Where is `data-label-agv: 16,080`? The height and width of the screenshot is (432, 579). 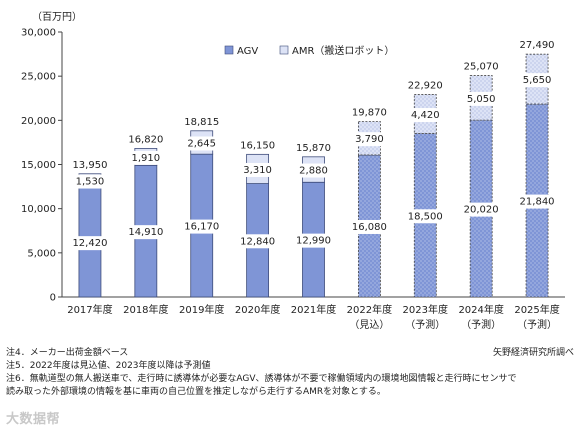
data-label-agv: 16,080 is located at coordinates (369, 227).